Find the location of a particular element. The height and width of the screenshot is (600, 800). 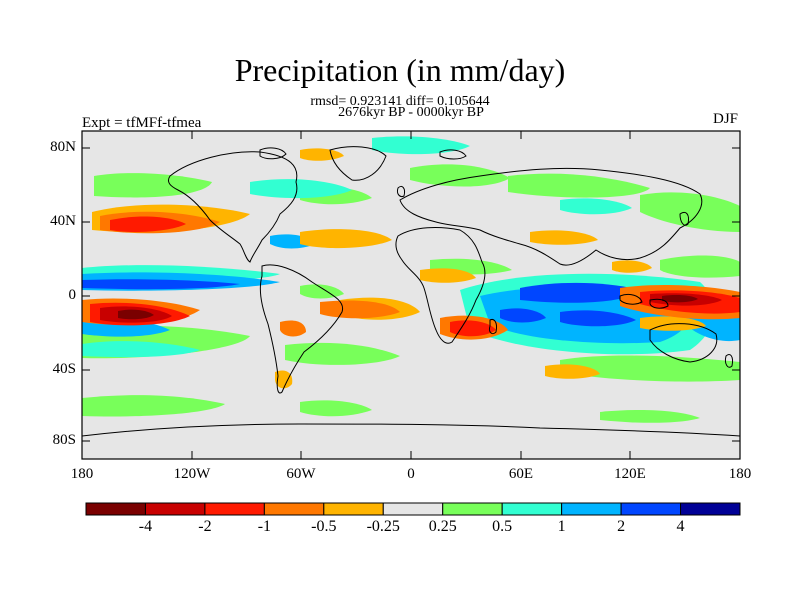

blue-patches is located at coordinates (361, 303).